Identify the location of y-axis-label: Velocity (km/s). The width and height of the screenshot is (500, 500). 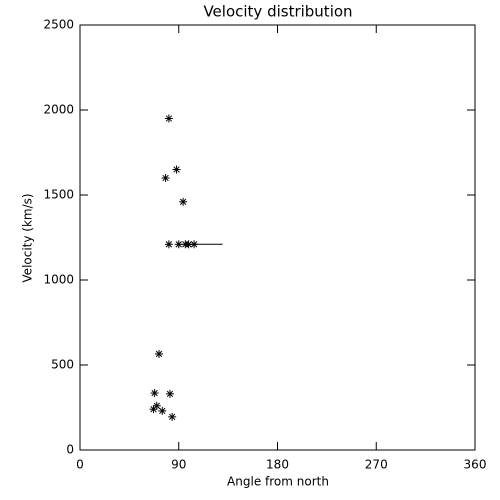
(28, 237).